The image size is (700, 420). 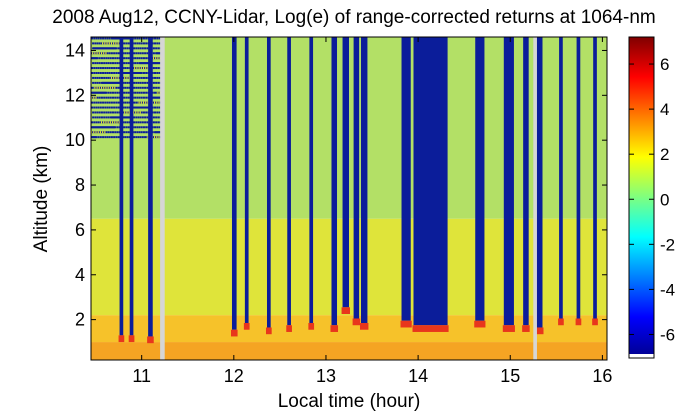 I want to click on x-tick-label: 15, so click(x=510, y=376).